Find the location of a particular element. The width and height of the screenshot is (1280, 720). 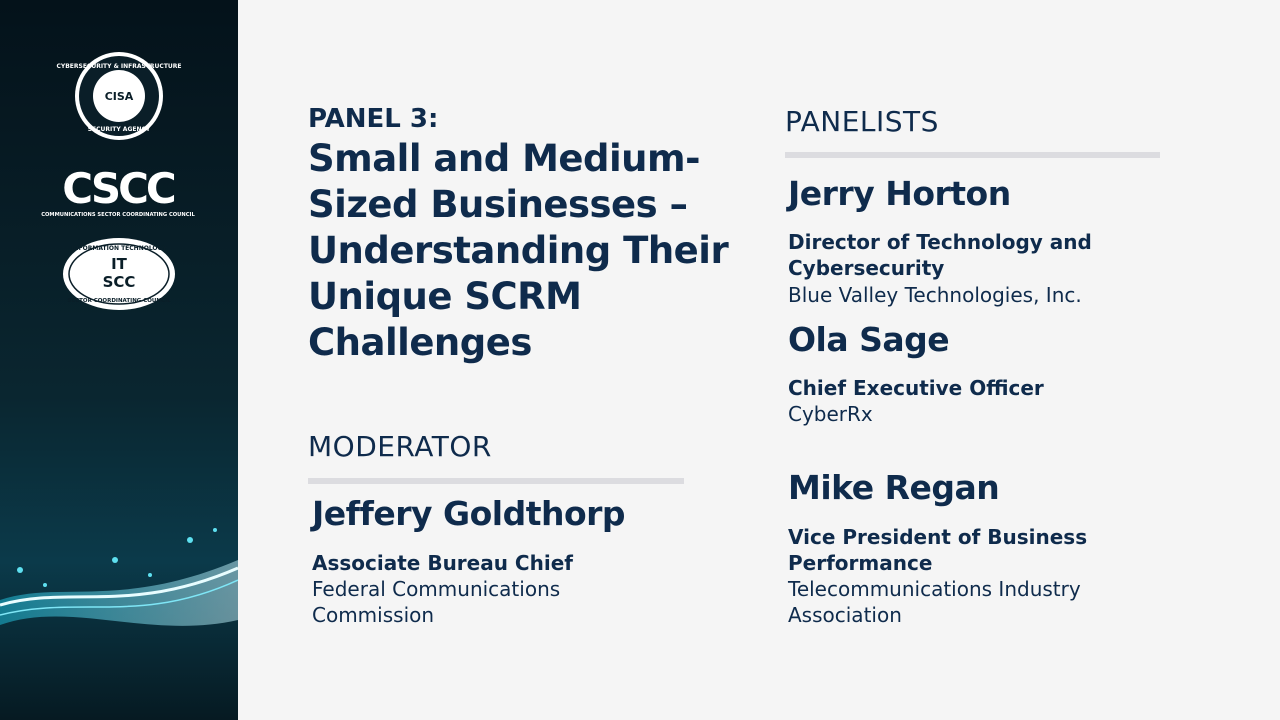

sparkles is located at coordinates (117, 557).